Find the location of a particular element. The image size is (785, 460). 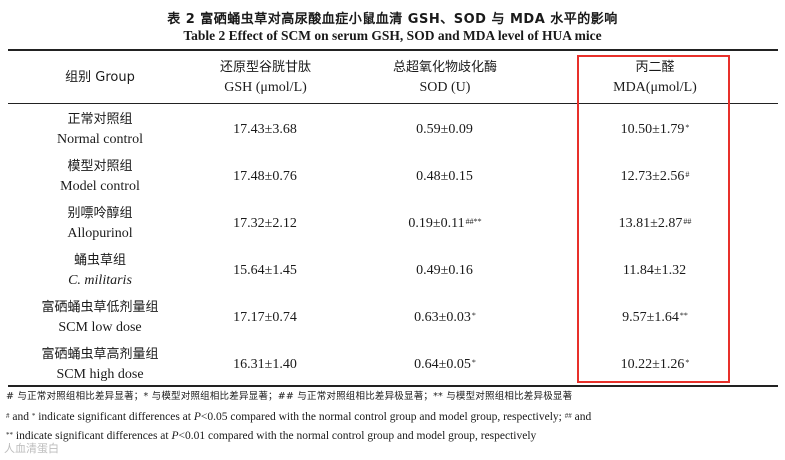

cell-mda: 13.81±2.87## is located at coordinates (655, 223).